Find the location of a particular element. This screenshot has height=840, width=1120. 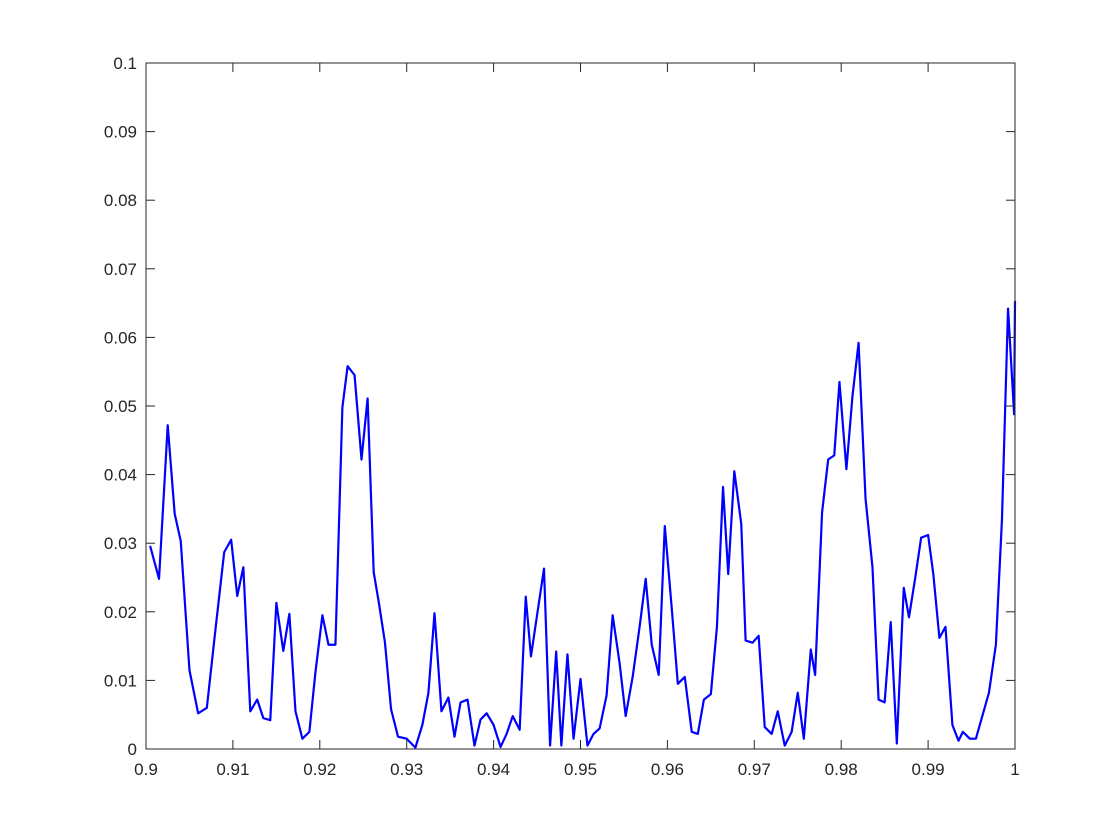

x-tick-label: 0.92 is located at coordinates (319, 769).